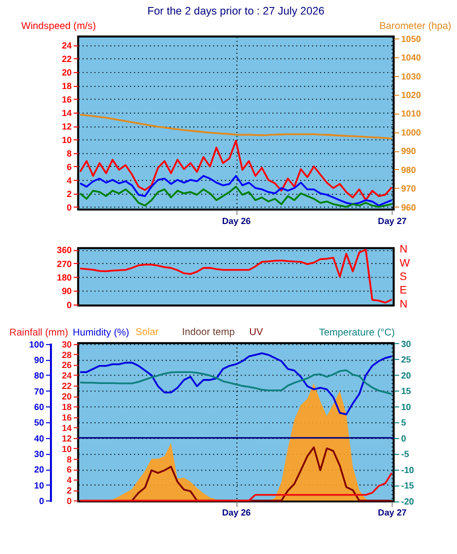 The height and width of the screenshot is (554, 457). What do you see at coordinates (256, 332) in the screenshot?
I see `text: UV` at bounding box center [256, 332].